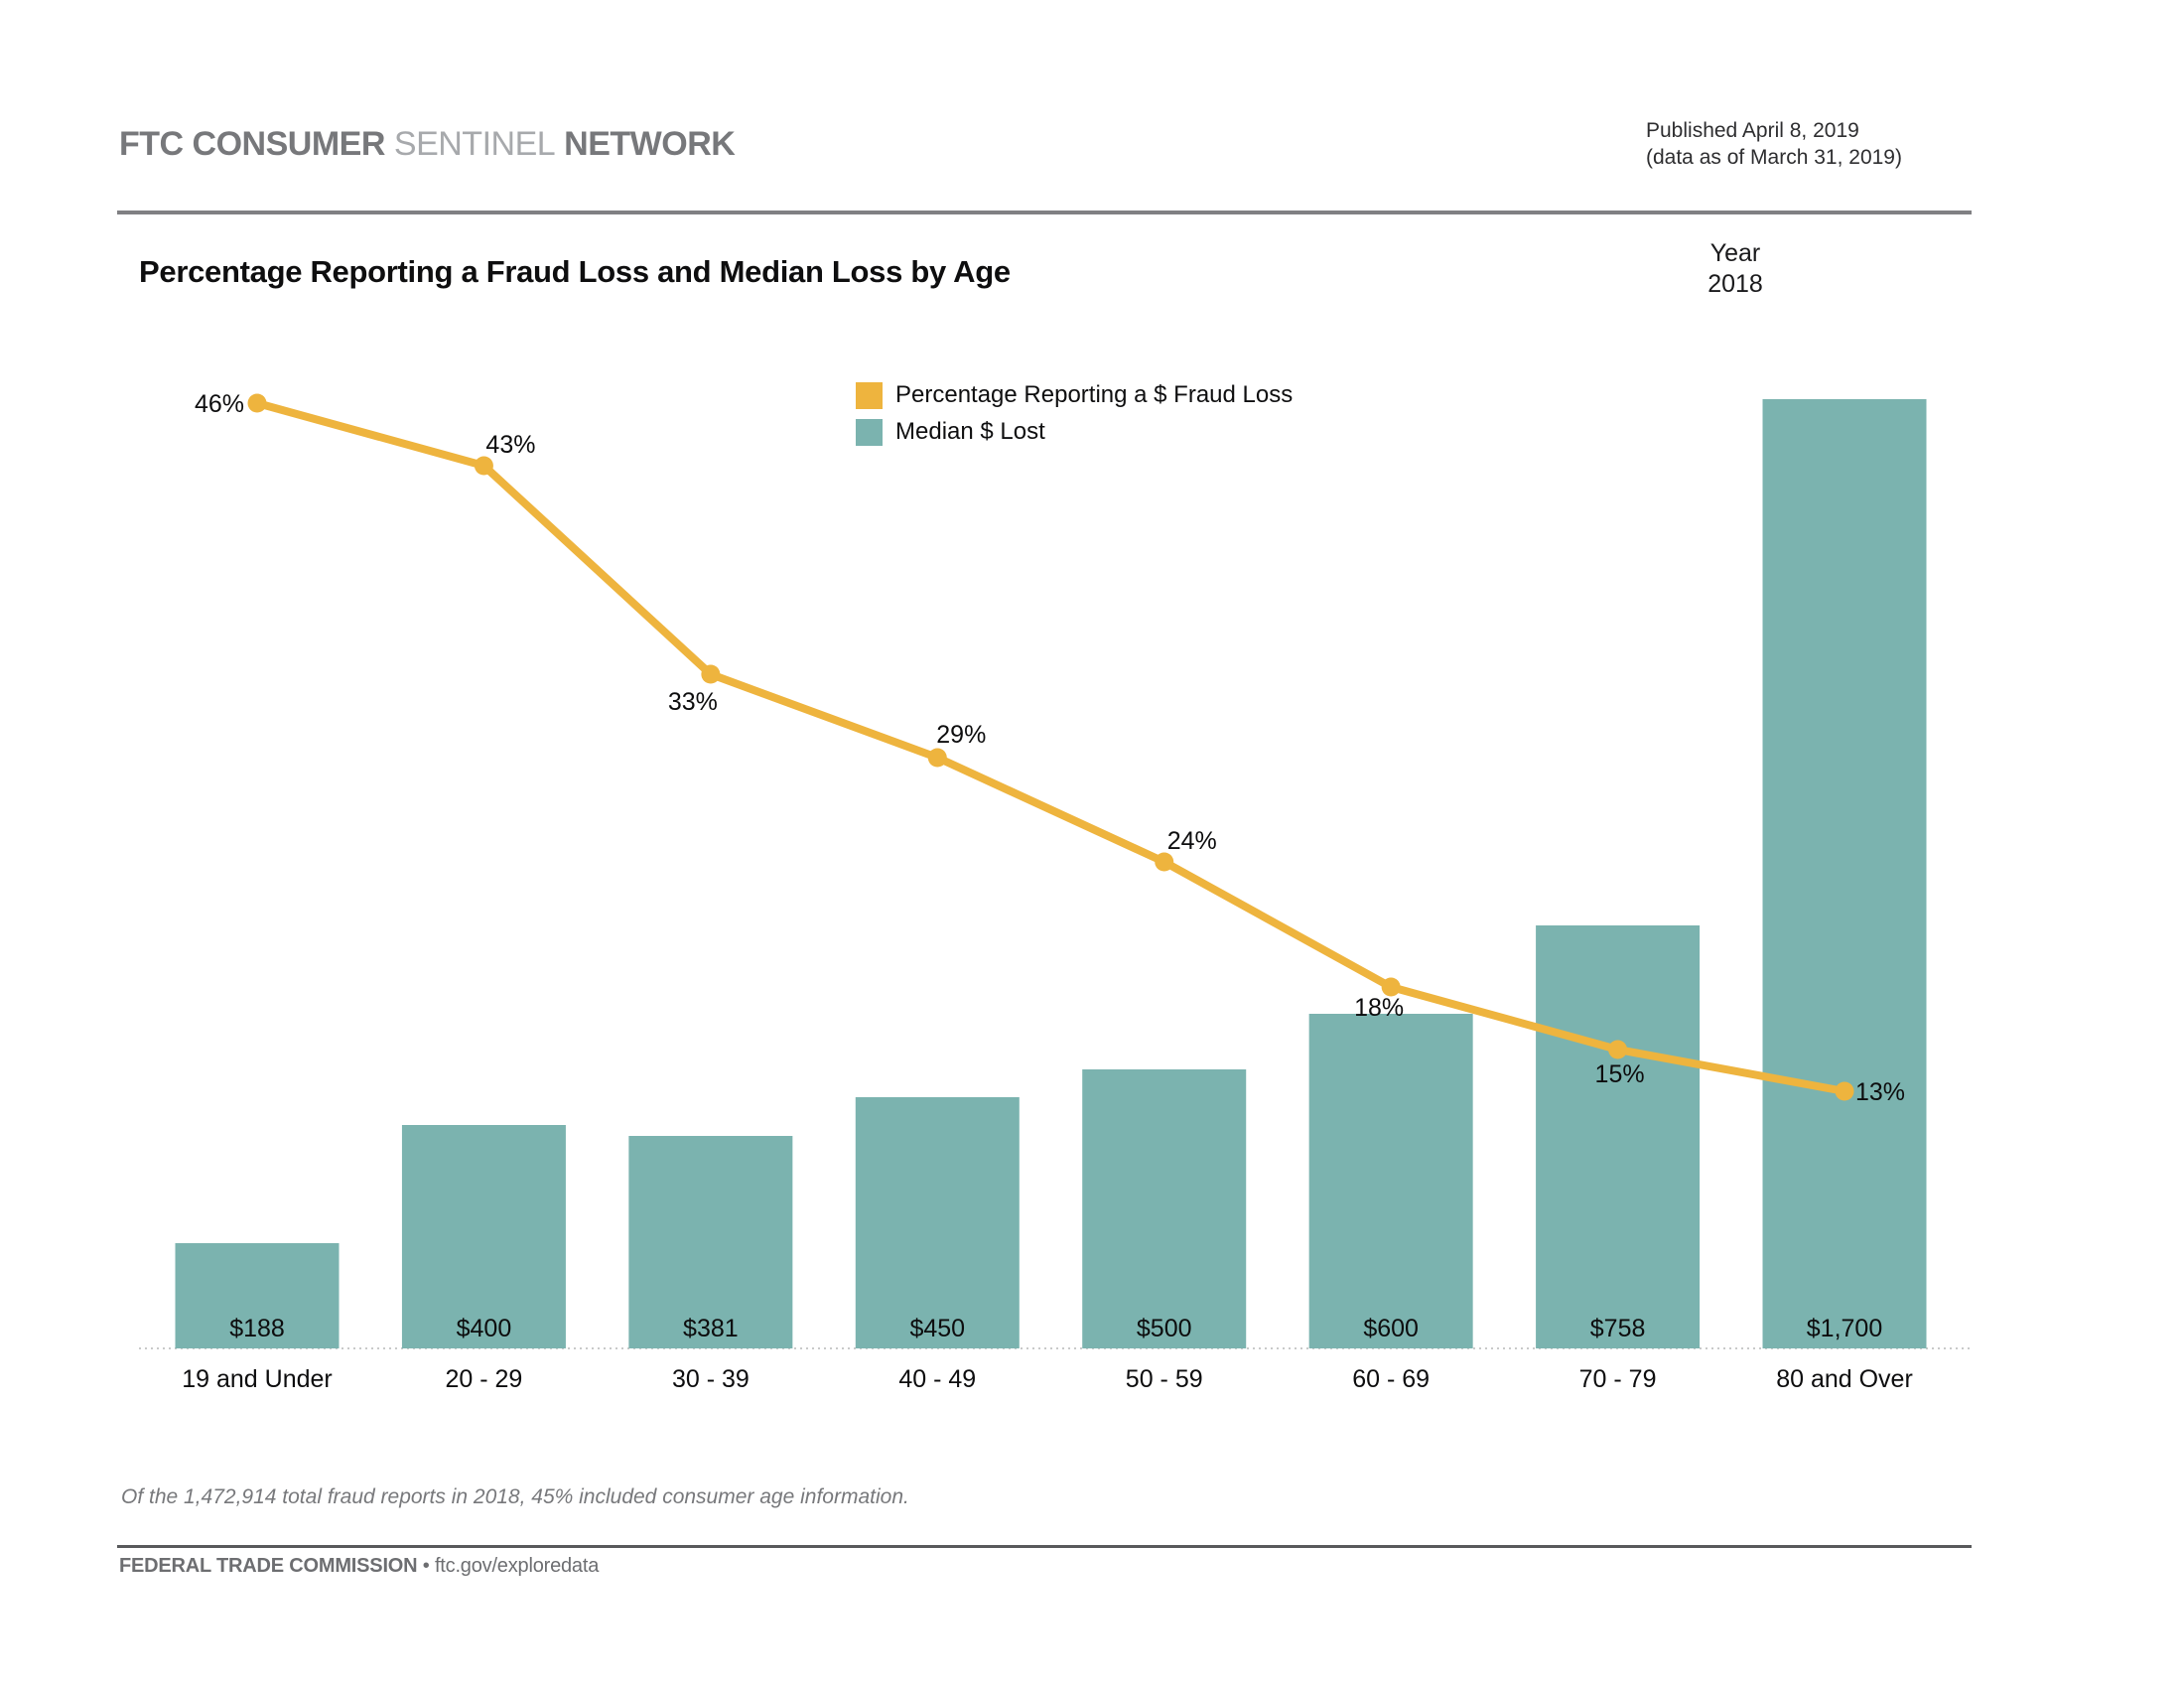 Image resolution: width=2184 pixels, height=1688 pixels. What do you see at coordinates (1164, 1379) in the screenshot?
I see `category-label: 50 - 59` at bounding box center [1164, 1379].